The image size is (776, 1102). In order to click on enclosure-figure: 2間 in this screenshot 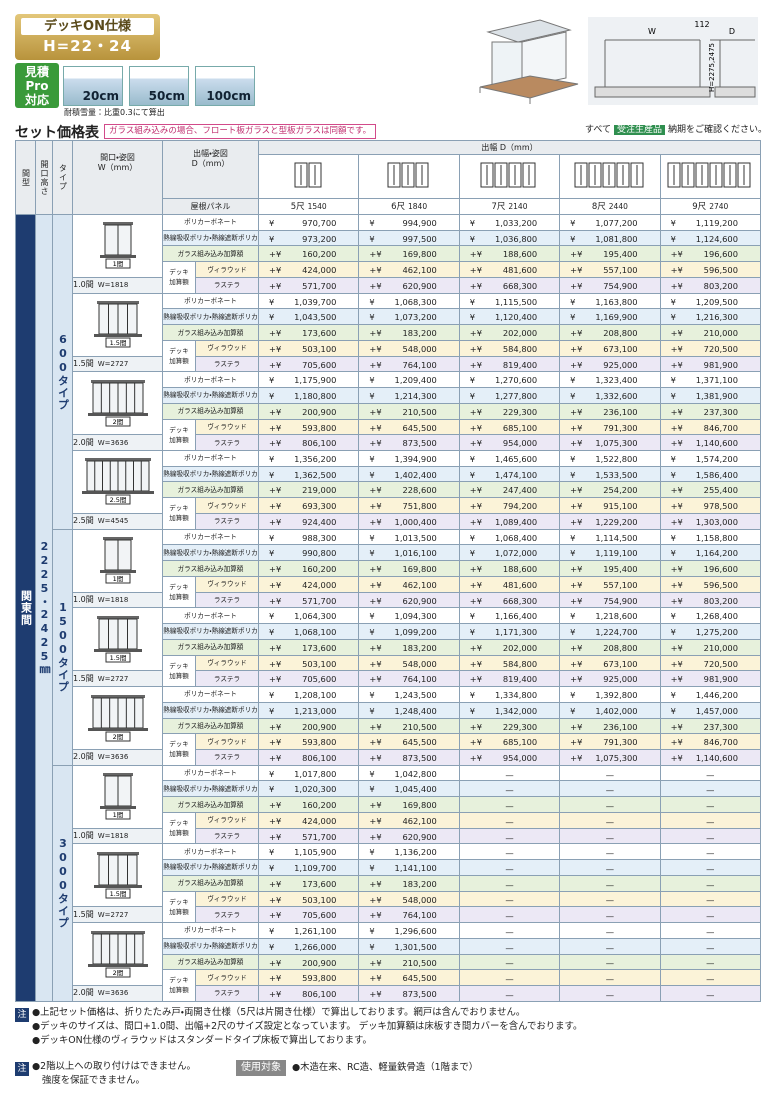, I will do `click(117, 403)`.